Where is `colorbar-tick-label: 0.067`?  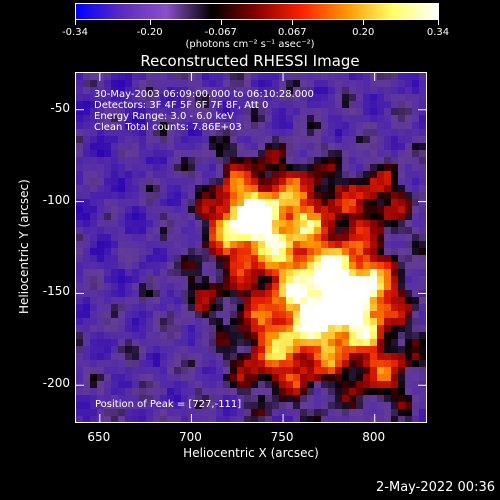
colorbar-tick-label: 0.067 is located at coordinates (292, 32).